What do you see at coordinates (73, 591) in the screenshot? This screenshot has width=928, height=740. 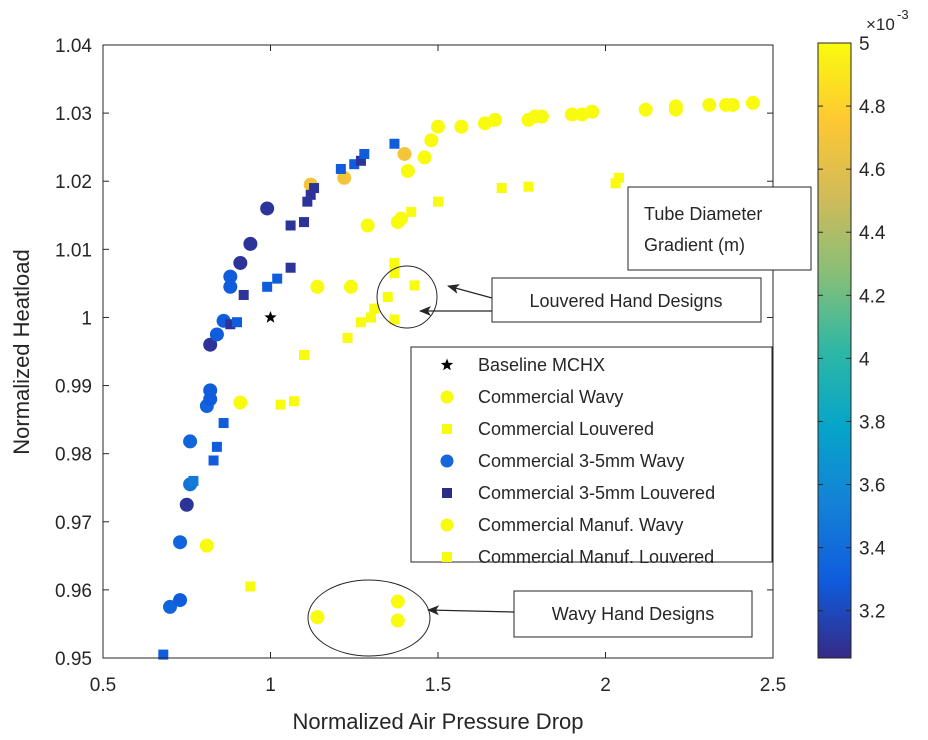 I see `y-tick-label: 0.96` at bounding box center [73, 591].